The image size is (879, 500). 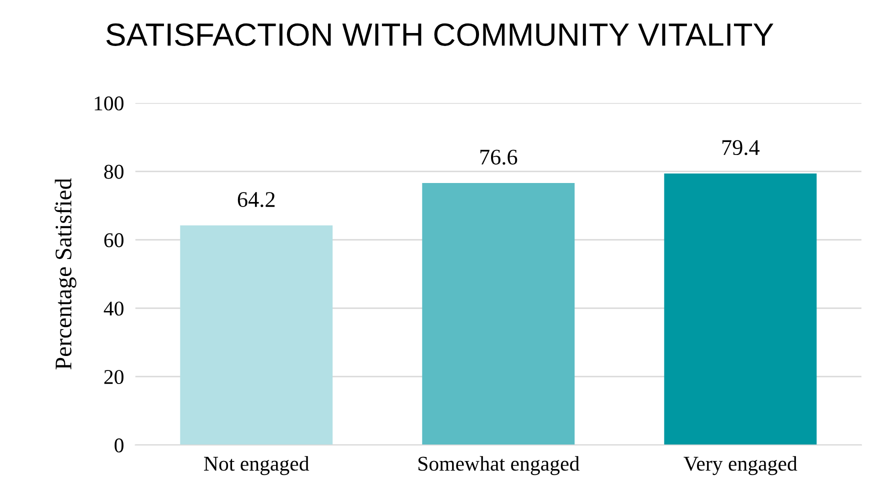 What do you see at coordinates (65, 274) in the screenshot?
I see `y-axis-title: Percentage Satisfied` at bounding box center [65, 274].